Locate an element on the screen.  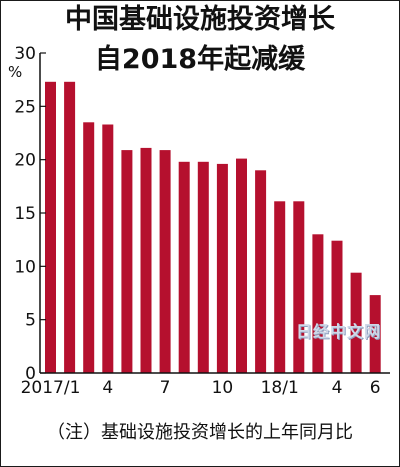
bar-2017/2 is located at coordinates (70, 227).